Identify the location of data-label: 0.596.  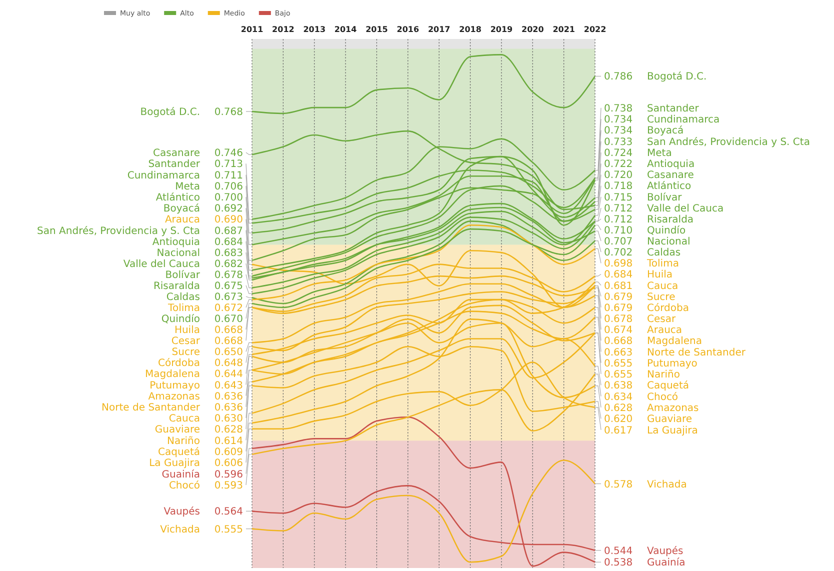
(228, 474).